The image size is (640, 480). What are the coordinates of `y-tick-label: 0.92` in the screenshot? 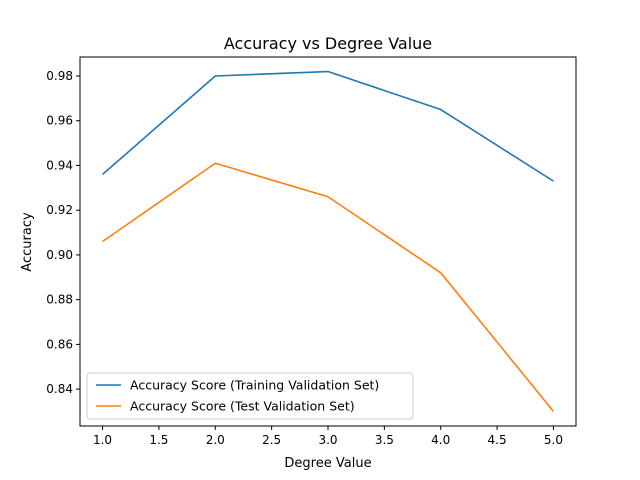 It's located at (59, 210).